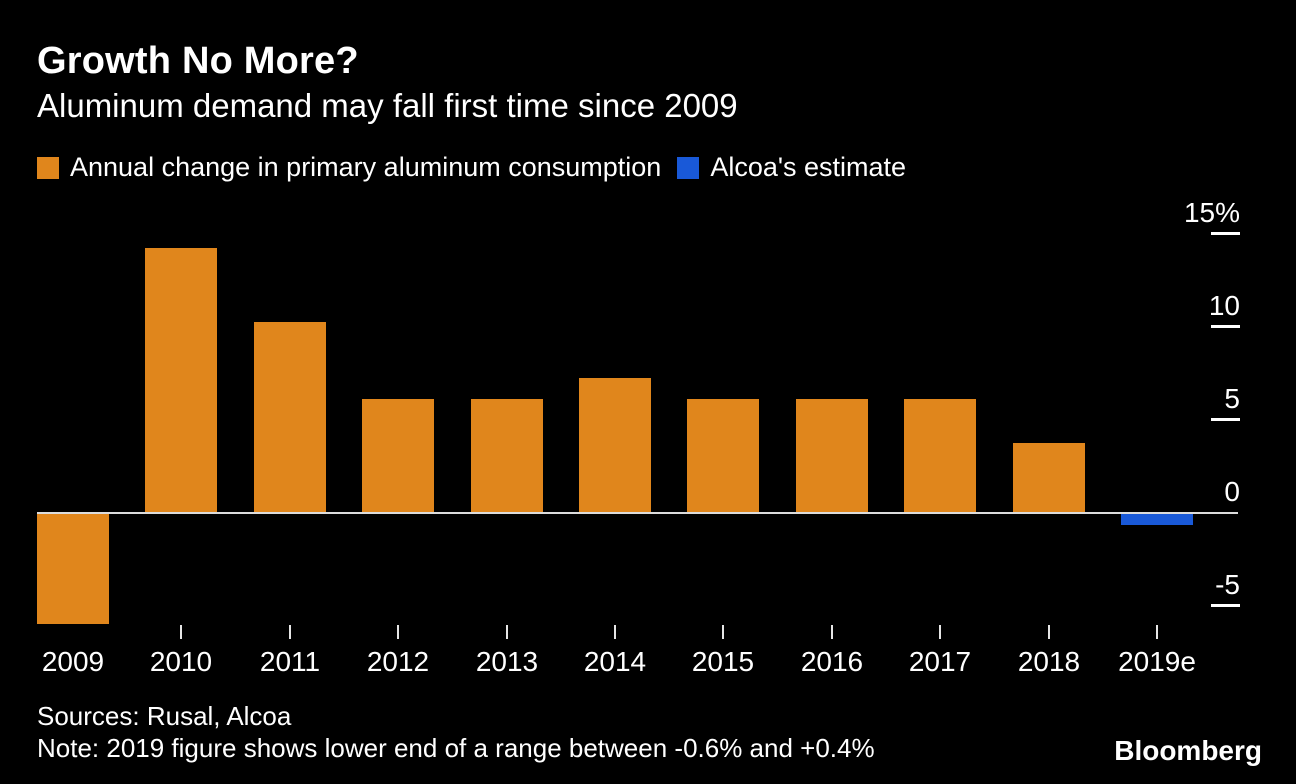 Image resolution: width=1296 pixels, height=784 pixels. What do you see at coordinates (615, 632) in the screenshot?
I see `x-tick-2014` at bounding box center [615, 632].